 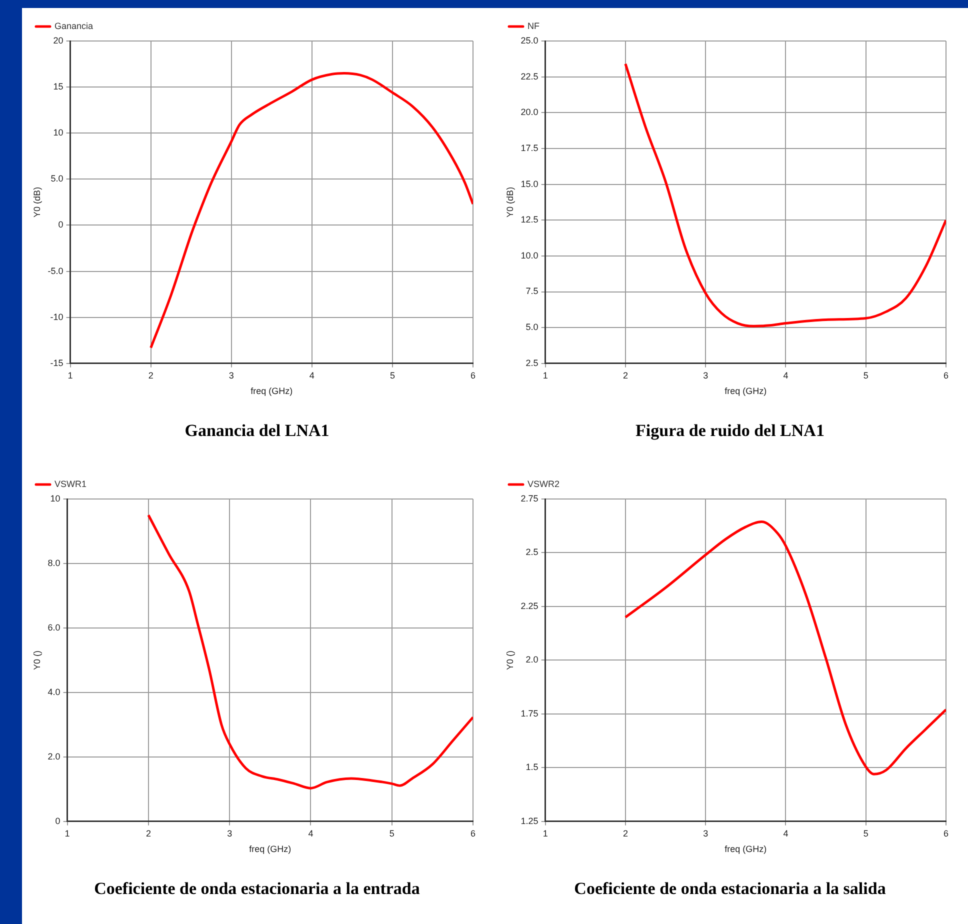 What do you see at coordinates (56, 363) in the screenshot?
I see `y-tick-label: -15` at bounding box center [56, 363].